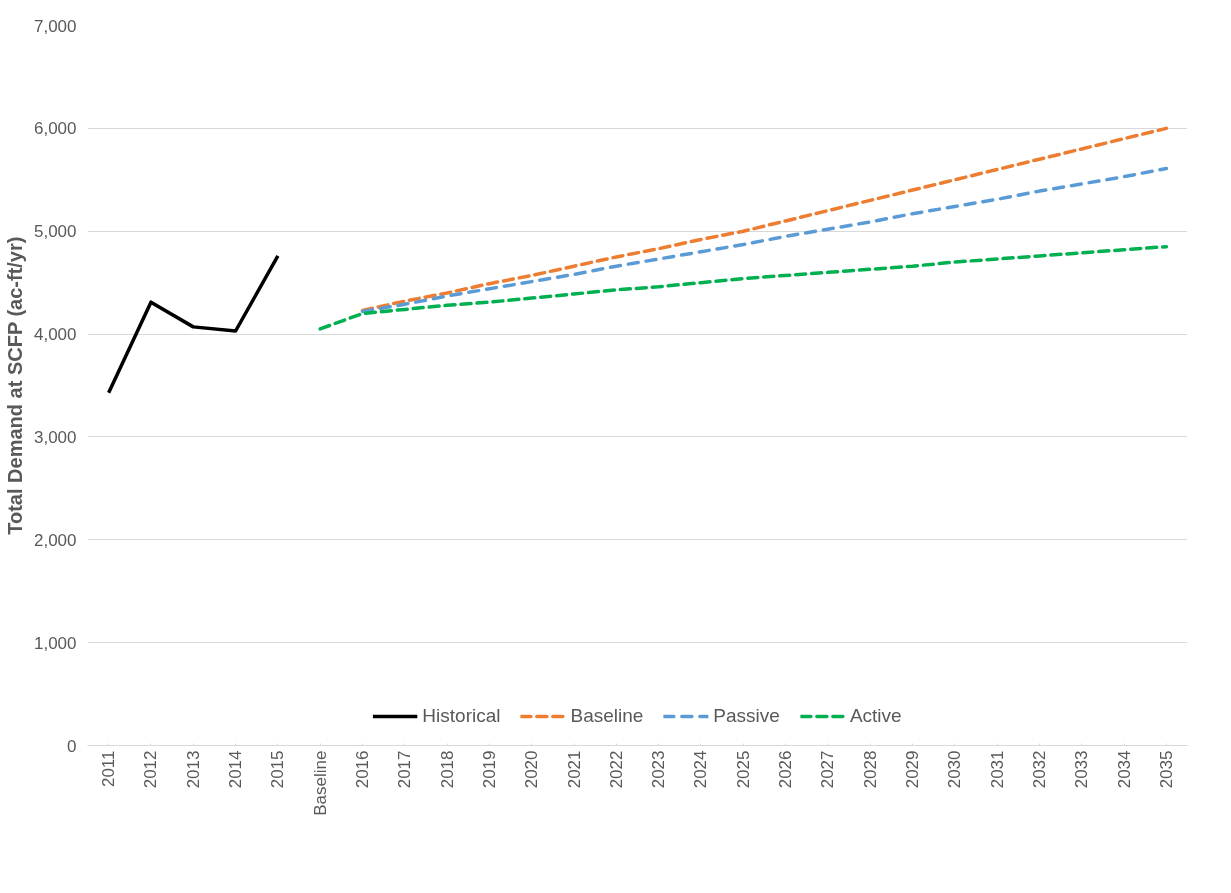 This screenshot has height=893, width=1231. Describe the element at coordinates (109, 769) in the screenshot. I see `x-tick-label: 2011` at that location.